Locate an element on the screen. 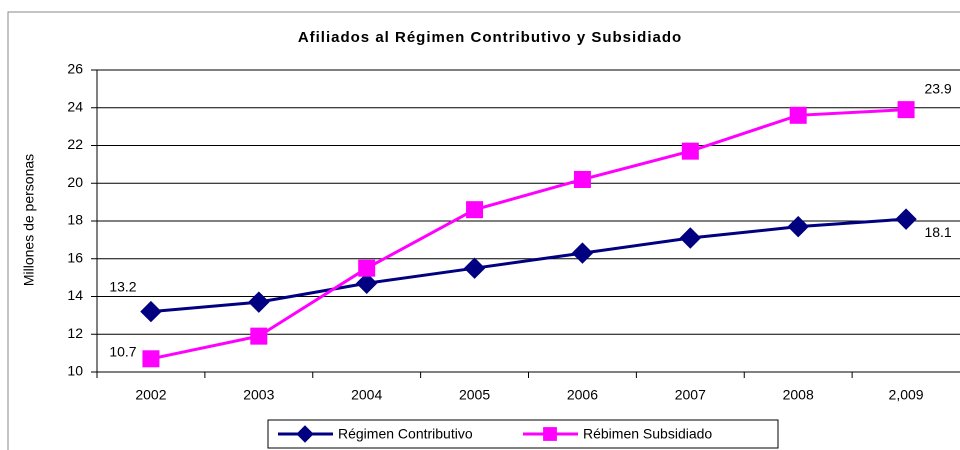 The width and height of the screenshot is (960, 450). data-label: 10.7 is located at coordinates (122, 351).